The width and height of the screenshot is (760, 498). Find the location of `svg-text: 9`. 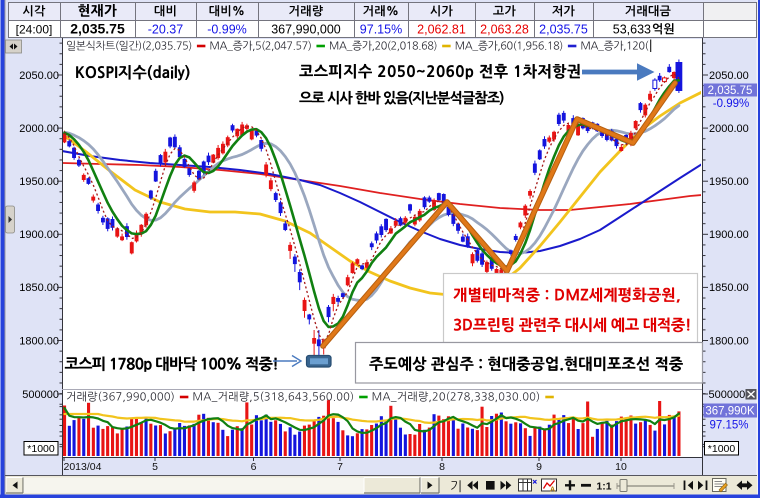

svg-text: 9 is located at coordinates (539, 467).